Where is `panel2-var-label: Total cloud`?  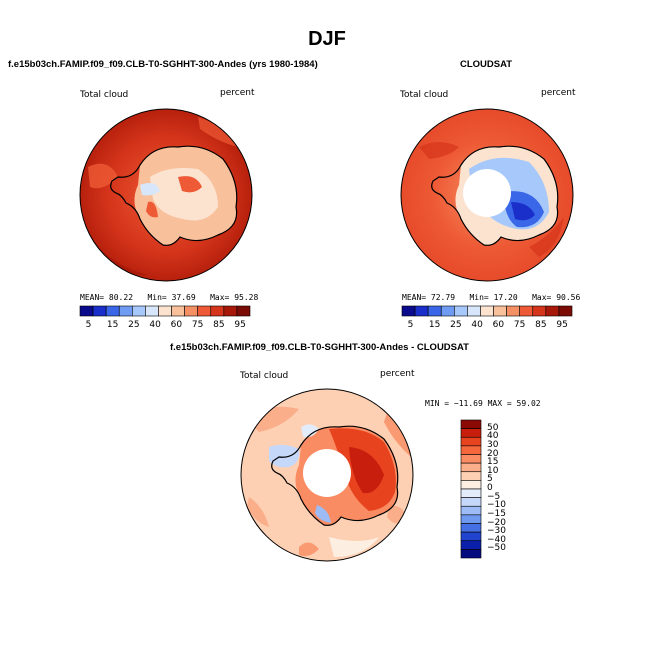
panel2-var-label: Total cloud is located at coordinates (424, 95).